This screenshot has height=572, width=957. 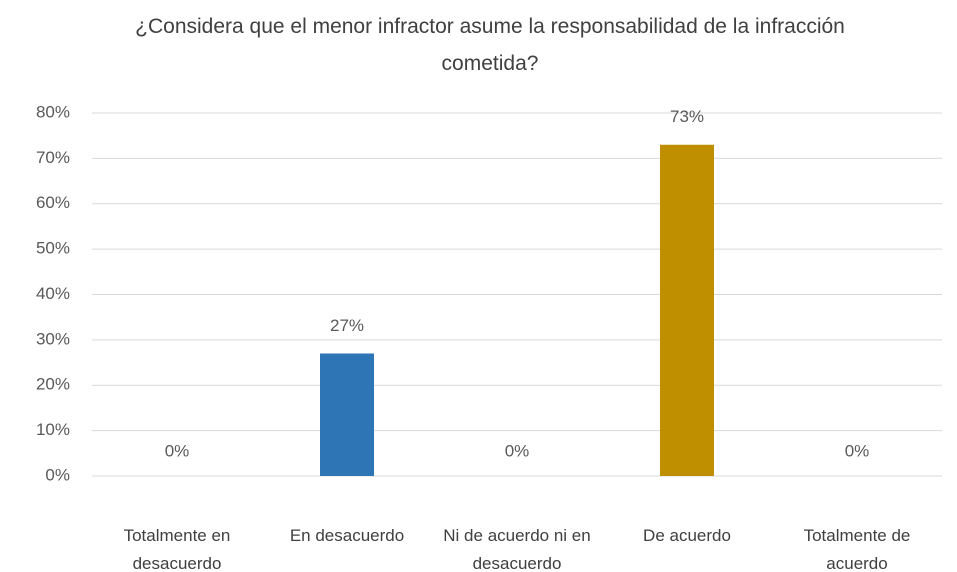 What do you see at coordinates (53, 202) in the screenshot?
I see `y-tick-label: 60%` at bounding box center [53, 202].